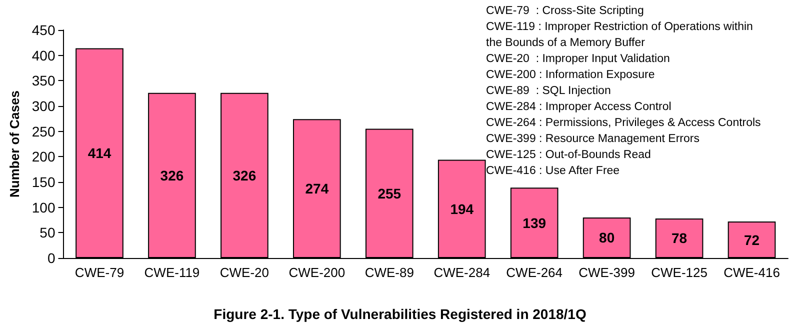 The height and width of the screenshot is (330, 800). I want to click on x-tick-label: CWE-119, so click(172, 272).